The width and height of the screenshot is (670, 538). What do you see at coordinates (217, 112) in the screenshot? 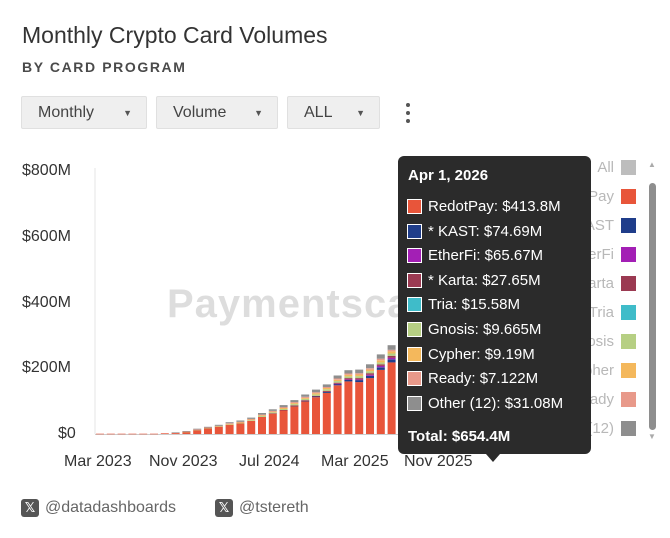
I see `metric-dropdown: Volume ▼` at bounding box center [217, 112].